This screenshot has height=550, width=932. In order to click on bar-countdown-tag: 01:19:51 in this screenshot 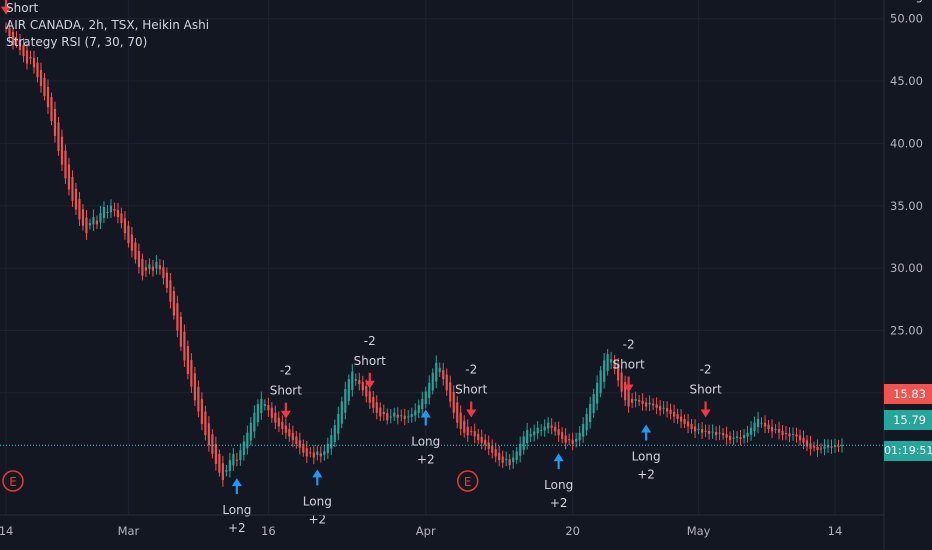, I will do `click(908, 451)`.